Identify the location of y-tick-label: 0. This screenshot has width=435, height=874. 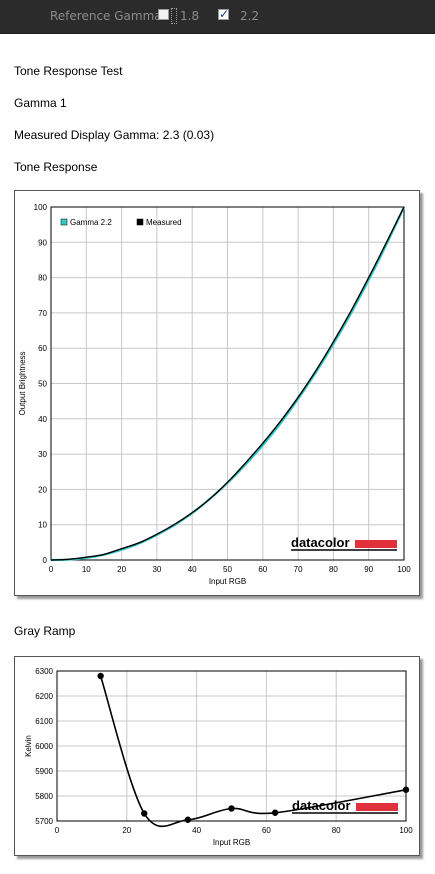
(45, 560).